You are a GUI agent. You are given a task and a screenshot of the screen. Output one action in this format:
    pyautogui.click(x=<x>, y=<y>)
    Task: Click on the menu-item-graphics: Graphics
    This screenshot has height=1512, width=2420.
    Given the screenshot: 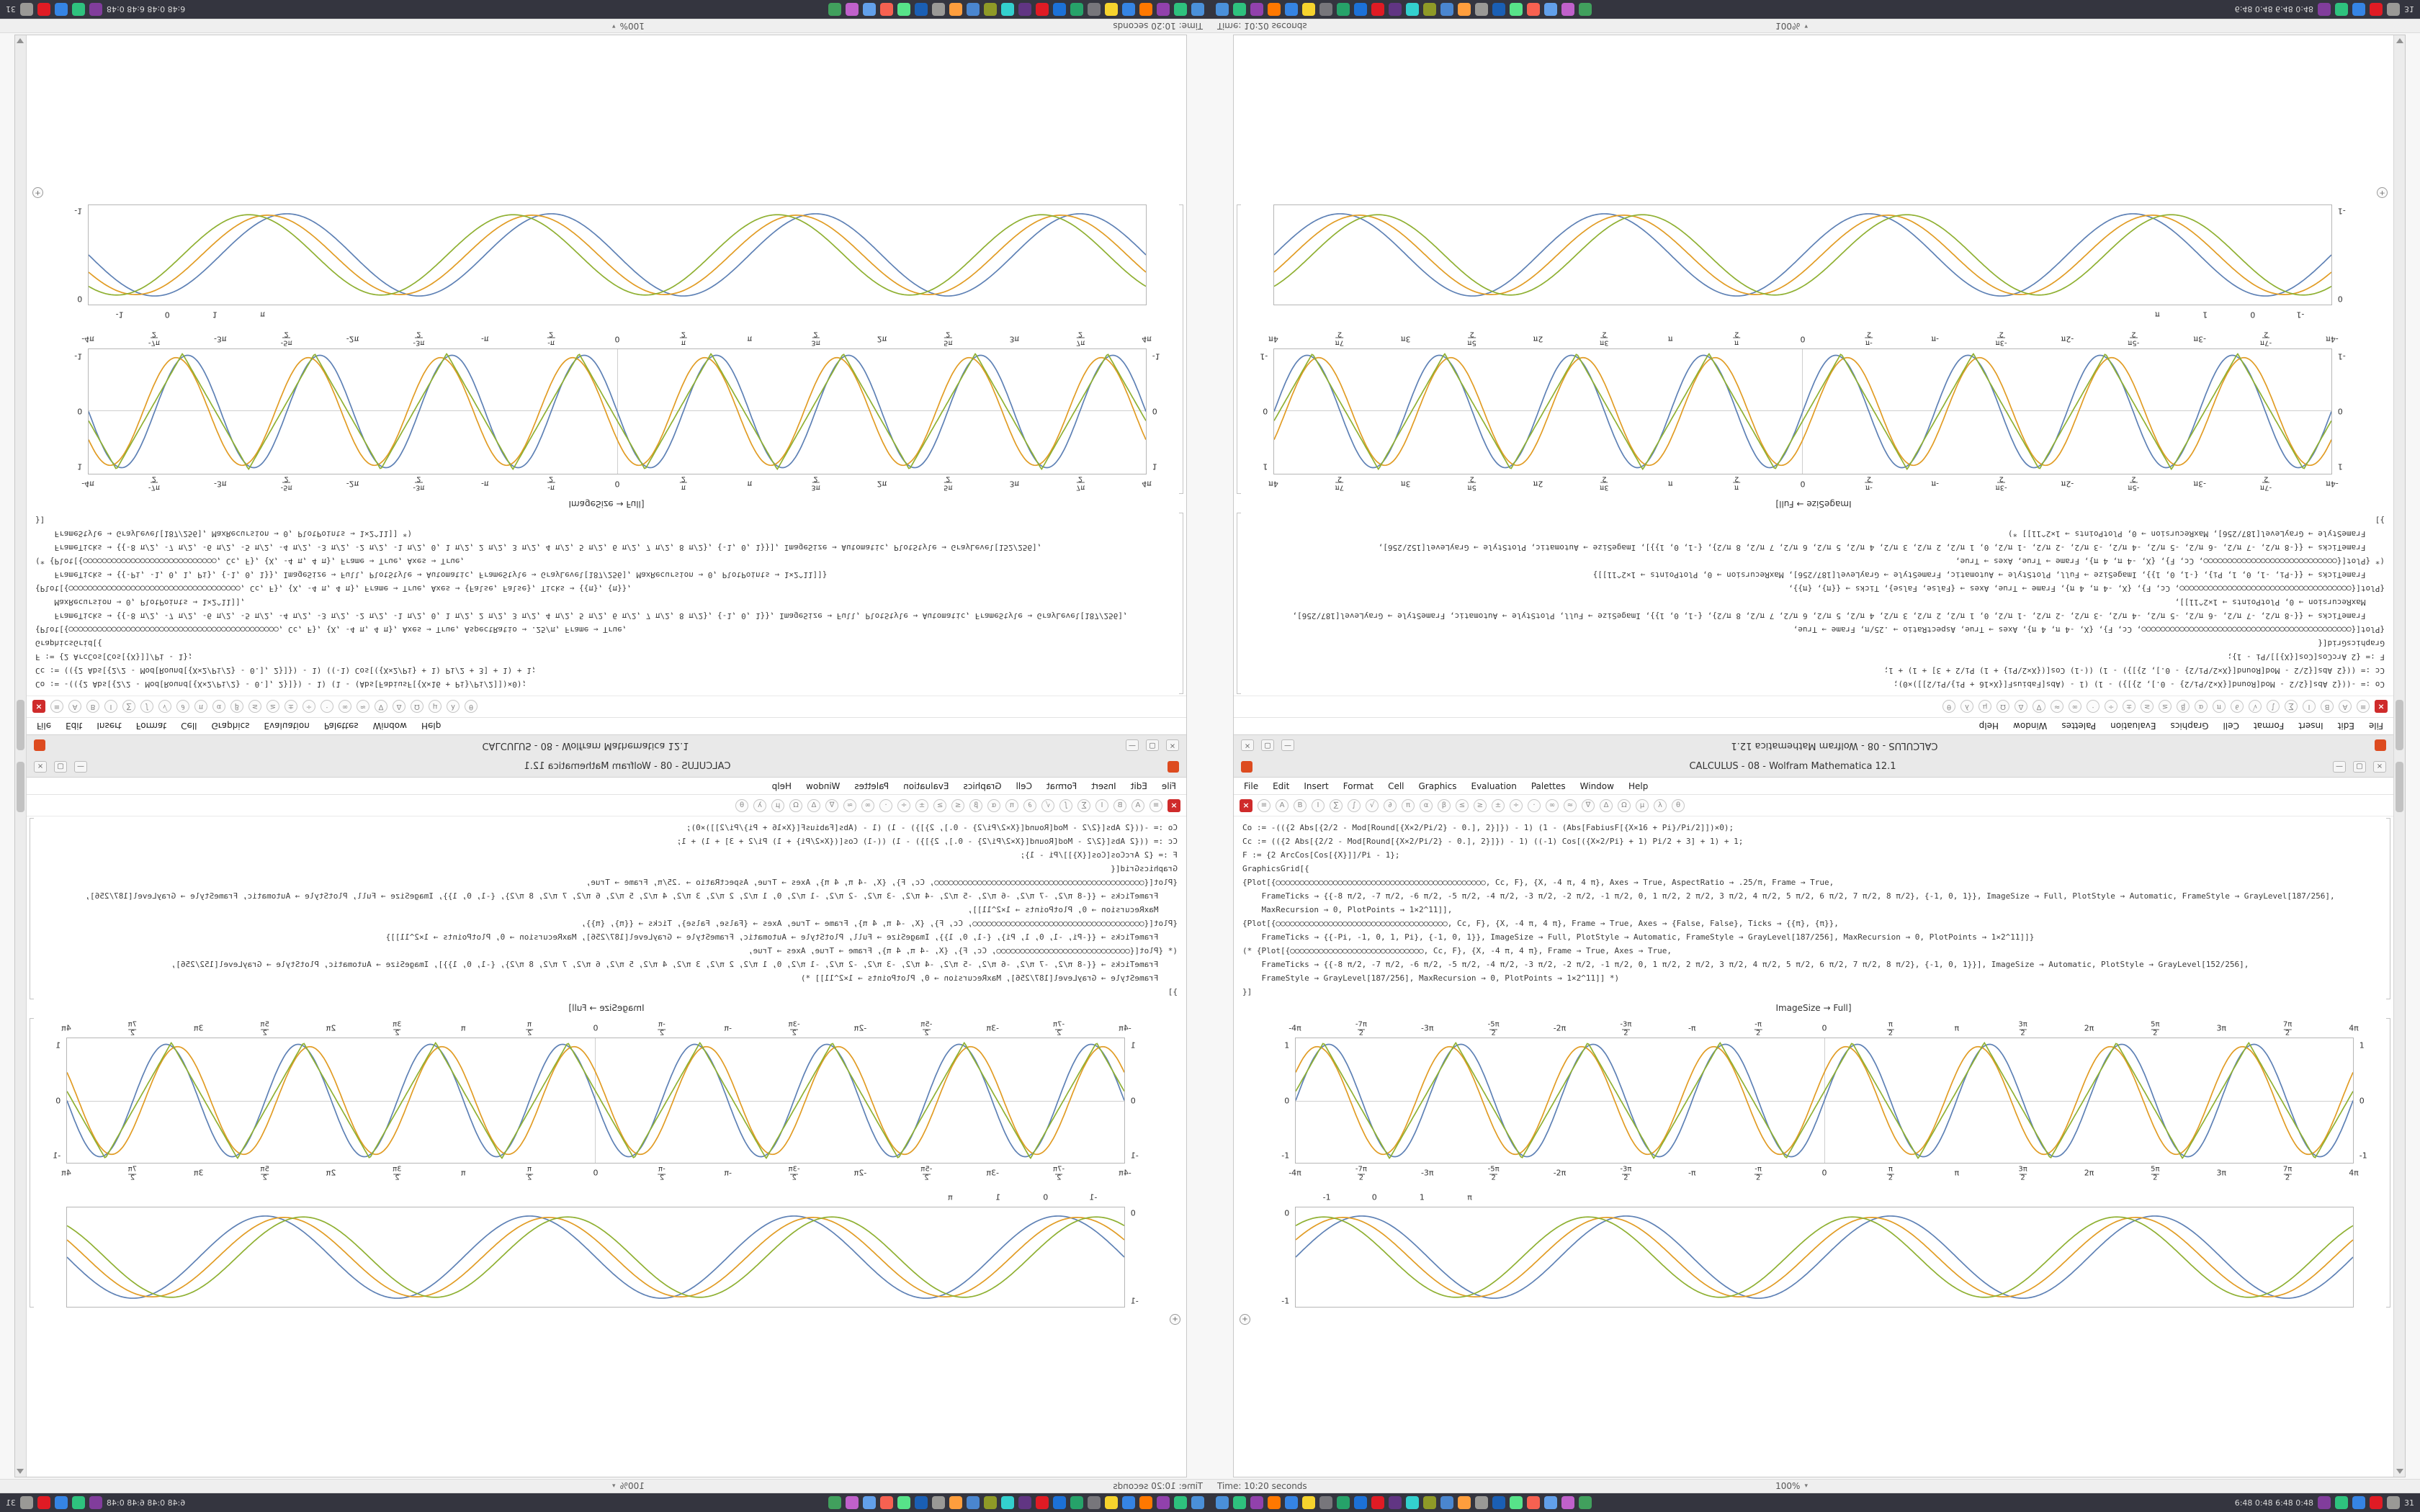 What is the action you would take?
    pyautogui.click(x=1437, y=785)
    